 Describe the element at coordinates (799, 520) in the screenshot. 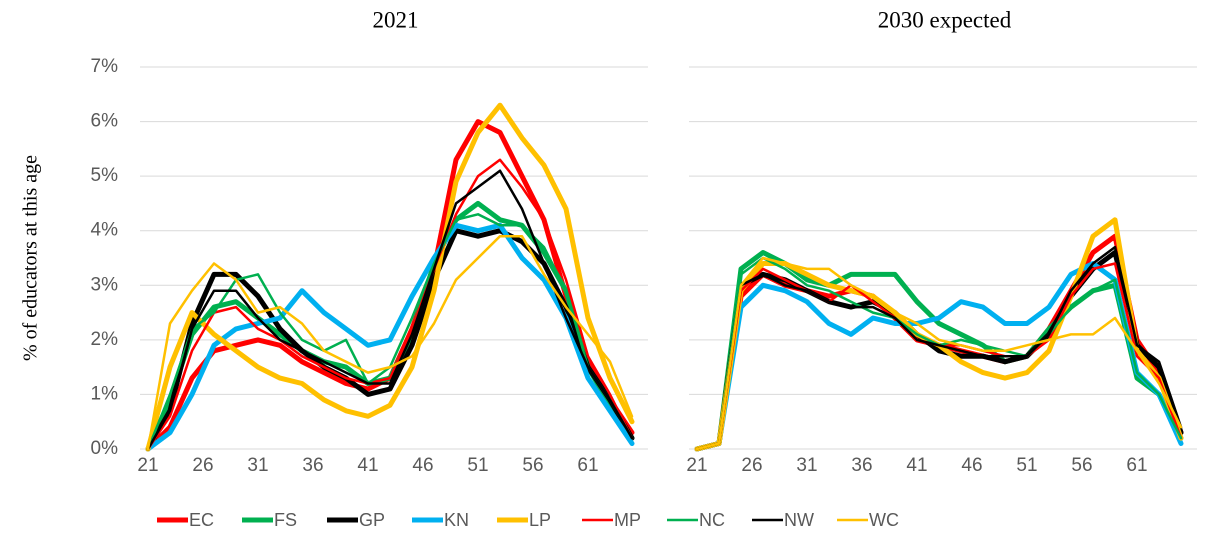

I see `legend-label: NW` at that location.